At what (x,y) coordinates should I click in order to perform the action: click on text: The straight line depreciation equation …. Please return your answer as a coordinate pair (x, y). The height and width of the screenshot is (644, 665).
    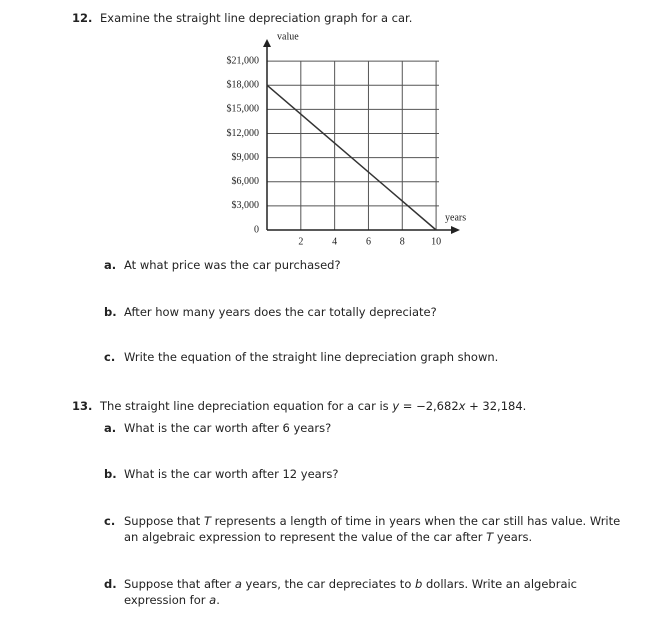
    Looking at the image, I should click on (246, 406).